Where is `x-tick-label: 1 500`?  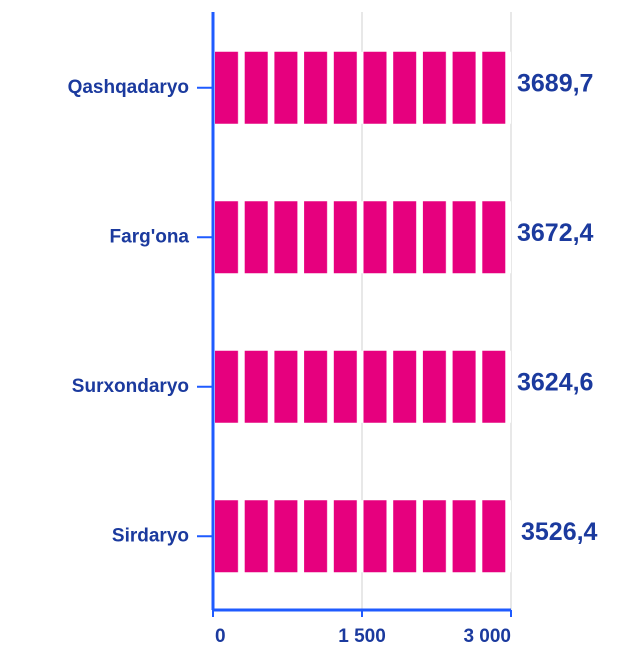
x-tick-label: 1 500 is located at coordinates (362, 636).